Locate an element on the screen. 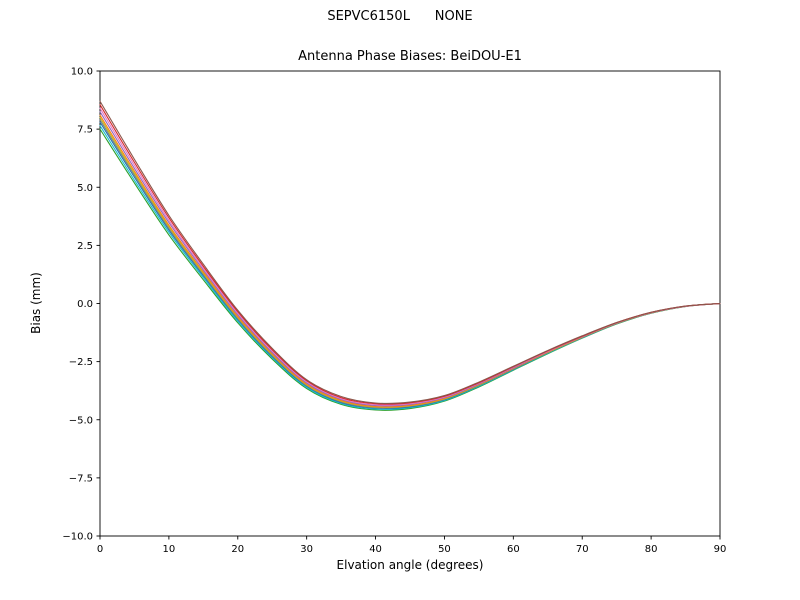 This screenshot has height=600, width=800. x-tick-label: 0 is located at coordinates (100, 549).